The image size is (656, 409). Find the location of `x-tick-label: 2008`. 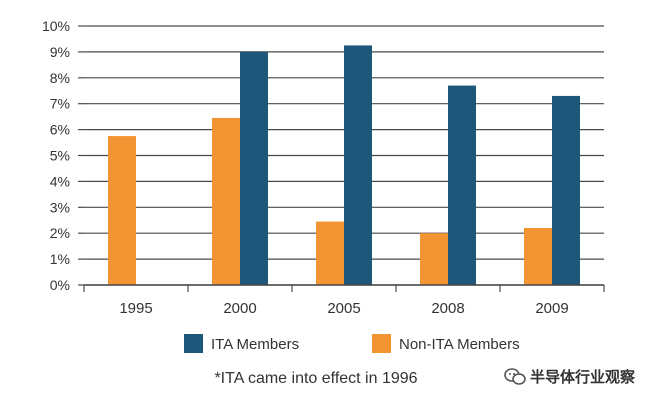

x-tick-label: 2008 is located at coordinates (447, 308).